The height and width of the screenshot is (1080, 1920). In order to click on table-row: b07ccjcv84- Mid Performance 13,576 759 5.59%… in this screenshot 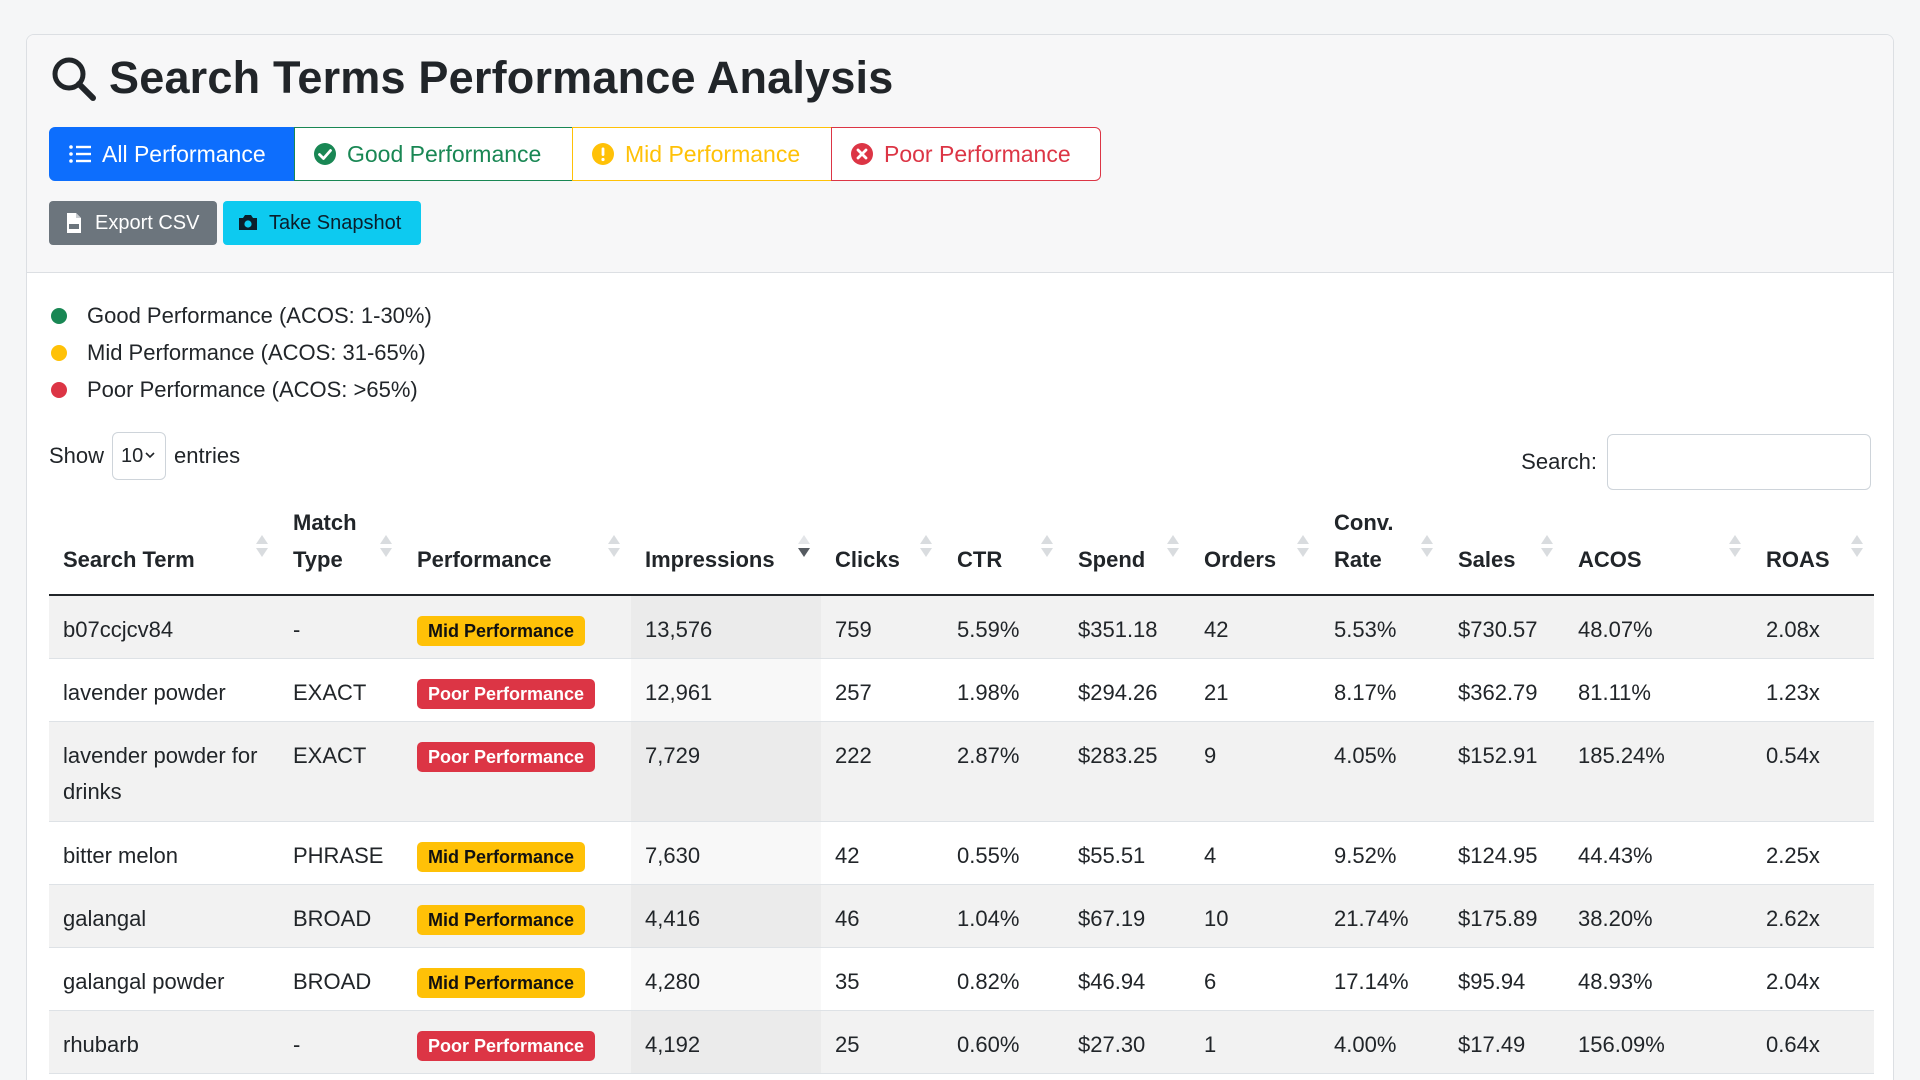, I will do `click(961, 627)`.